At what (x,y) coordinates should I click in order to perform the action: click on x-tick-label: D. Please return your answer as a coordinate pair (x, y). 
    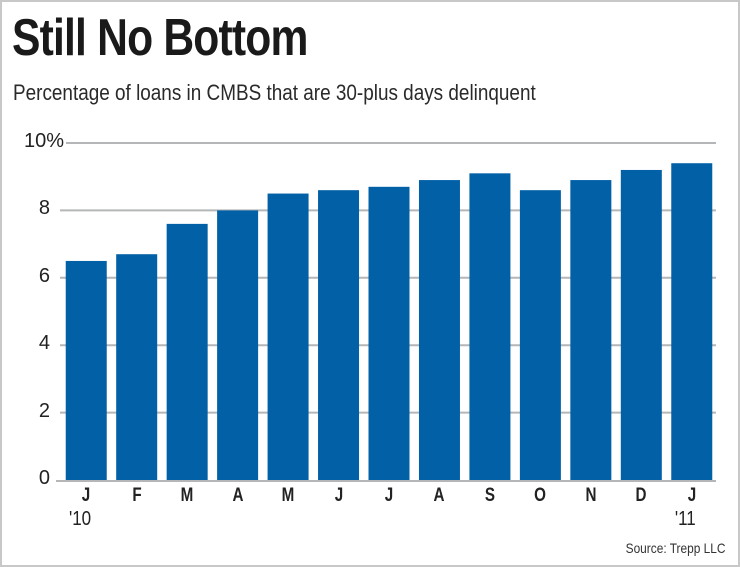
    Looking at the image, I should click on (641, 495).